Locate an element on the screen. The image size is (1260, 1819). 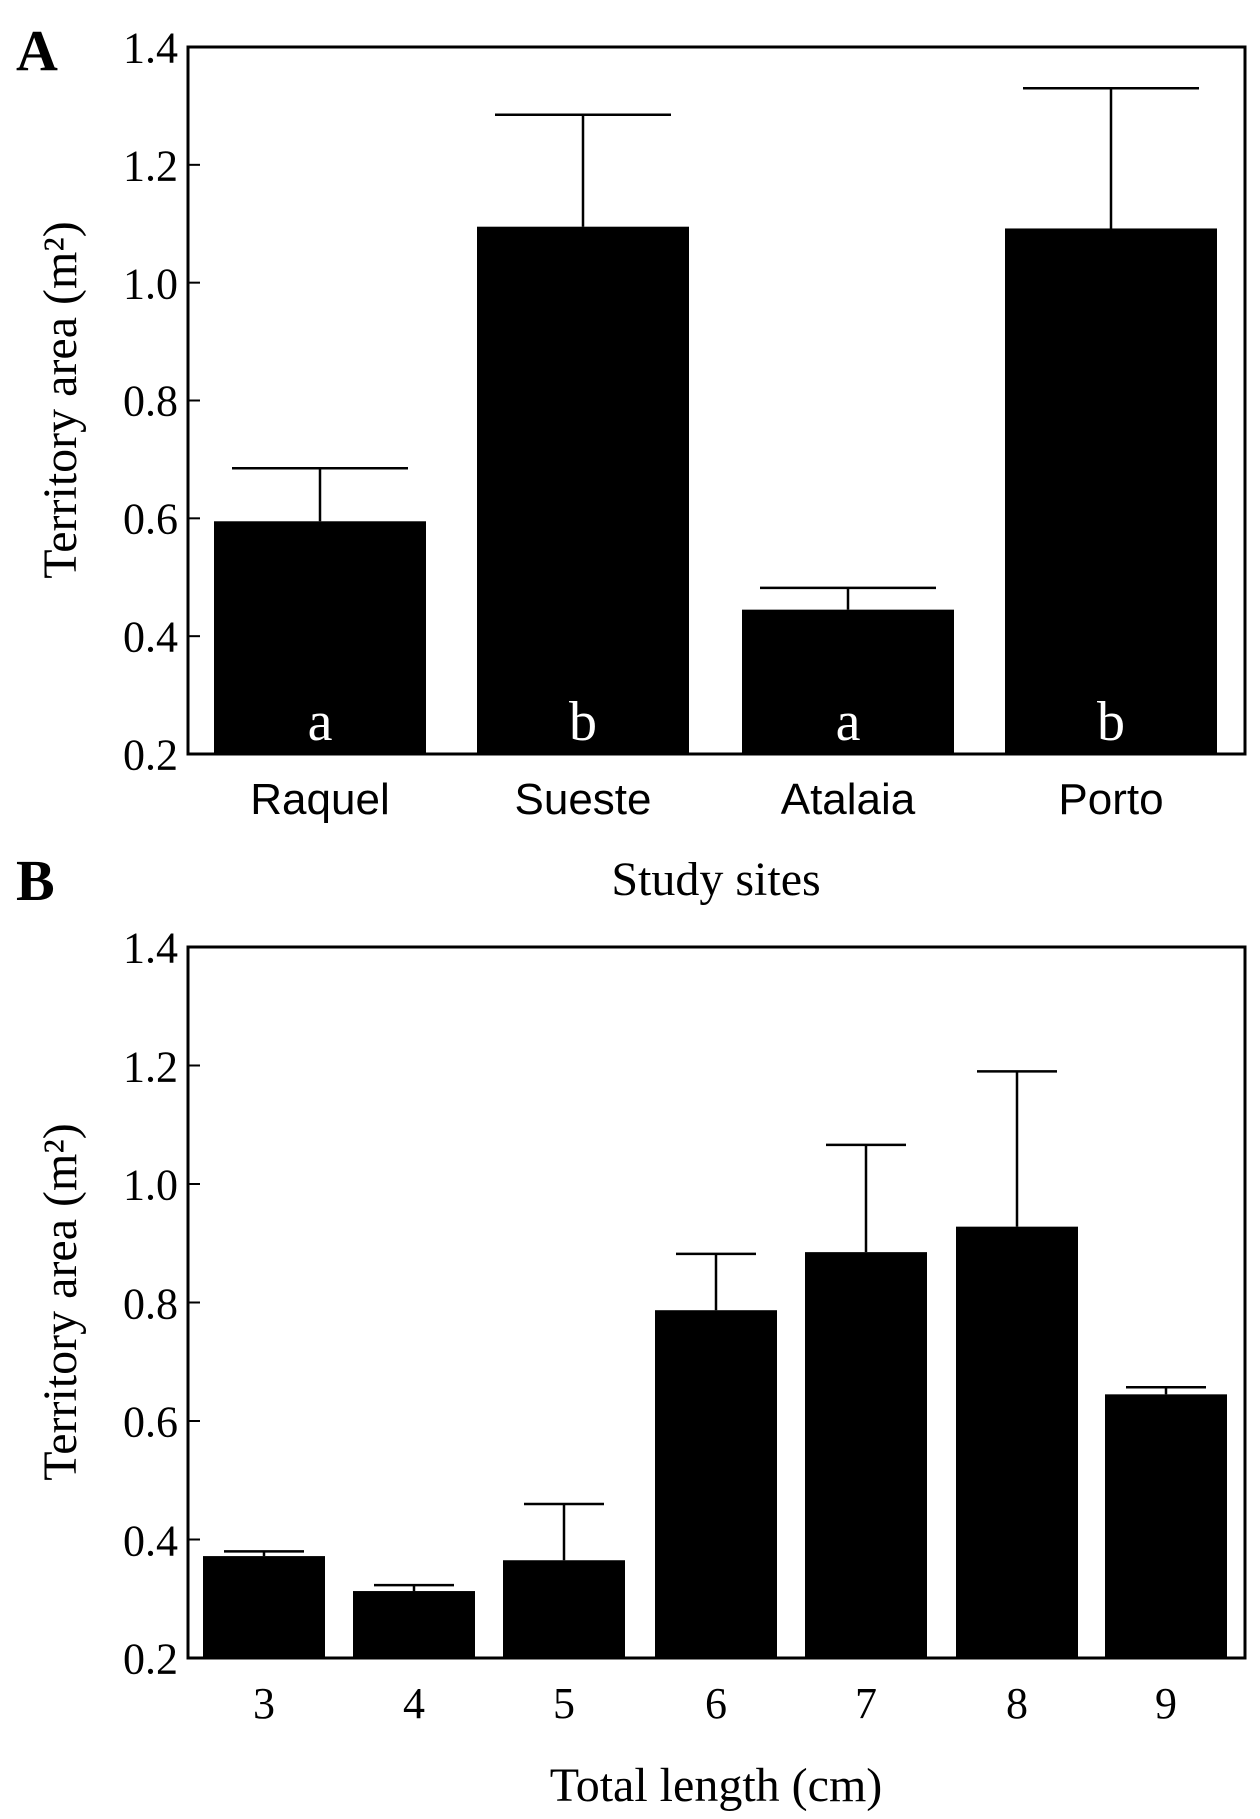
panel-b-x-tick-label: 7 is located at coordinates (866, 1703).